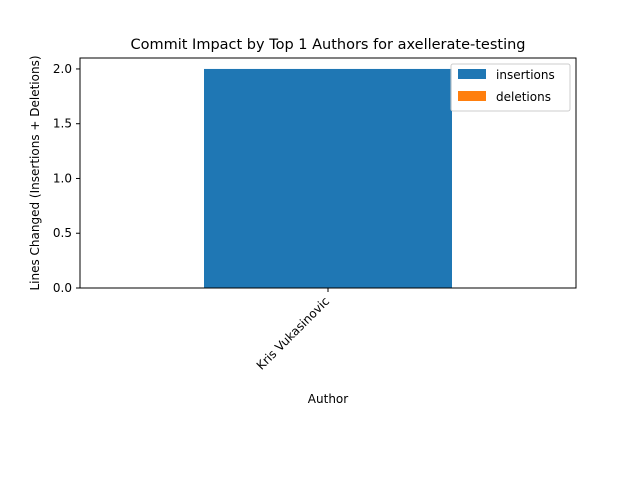  Describe the element at coordinates (62, 69) in the screenshot. I see `y-tick-label: 2.0` at that location.